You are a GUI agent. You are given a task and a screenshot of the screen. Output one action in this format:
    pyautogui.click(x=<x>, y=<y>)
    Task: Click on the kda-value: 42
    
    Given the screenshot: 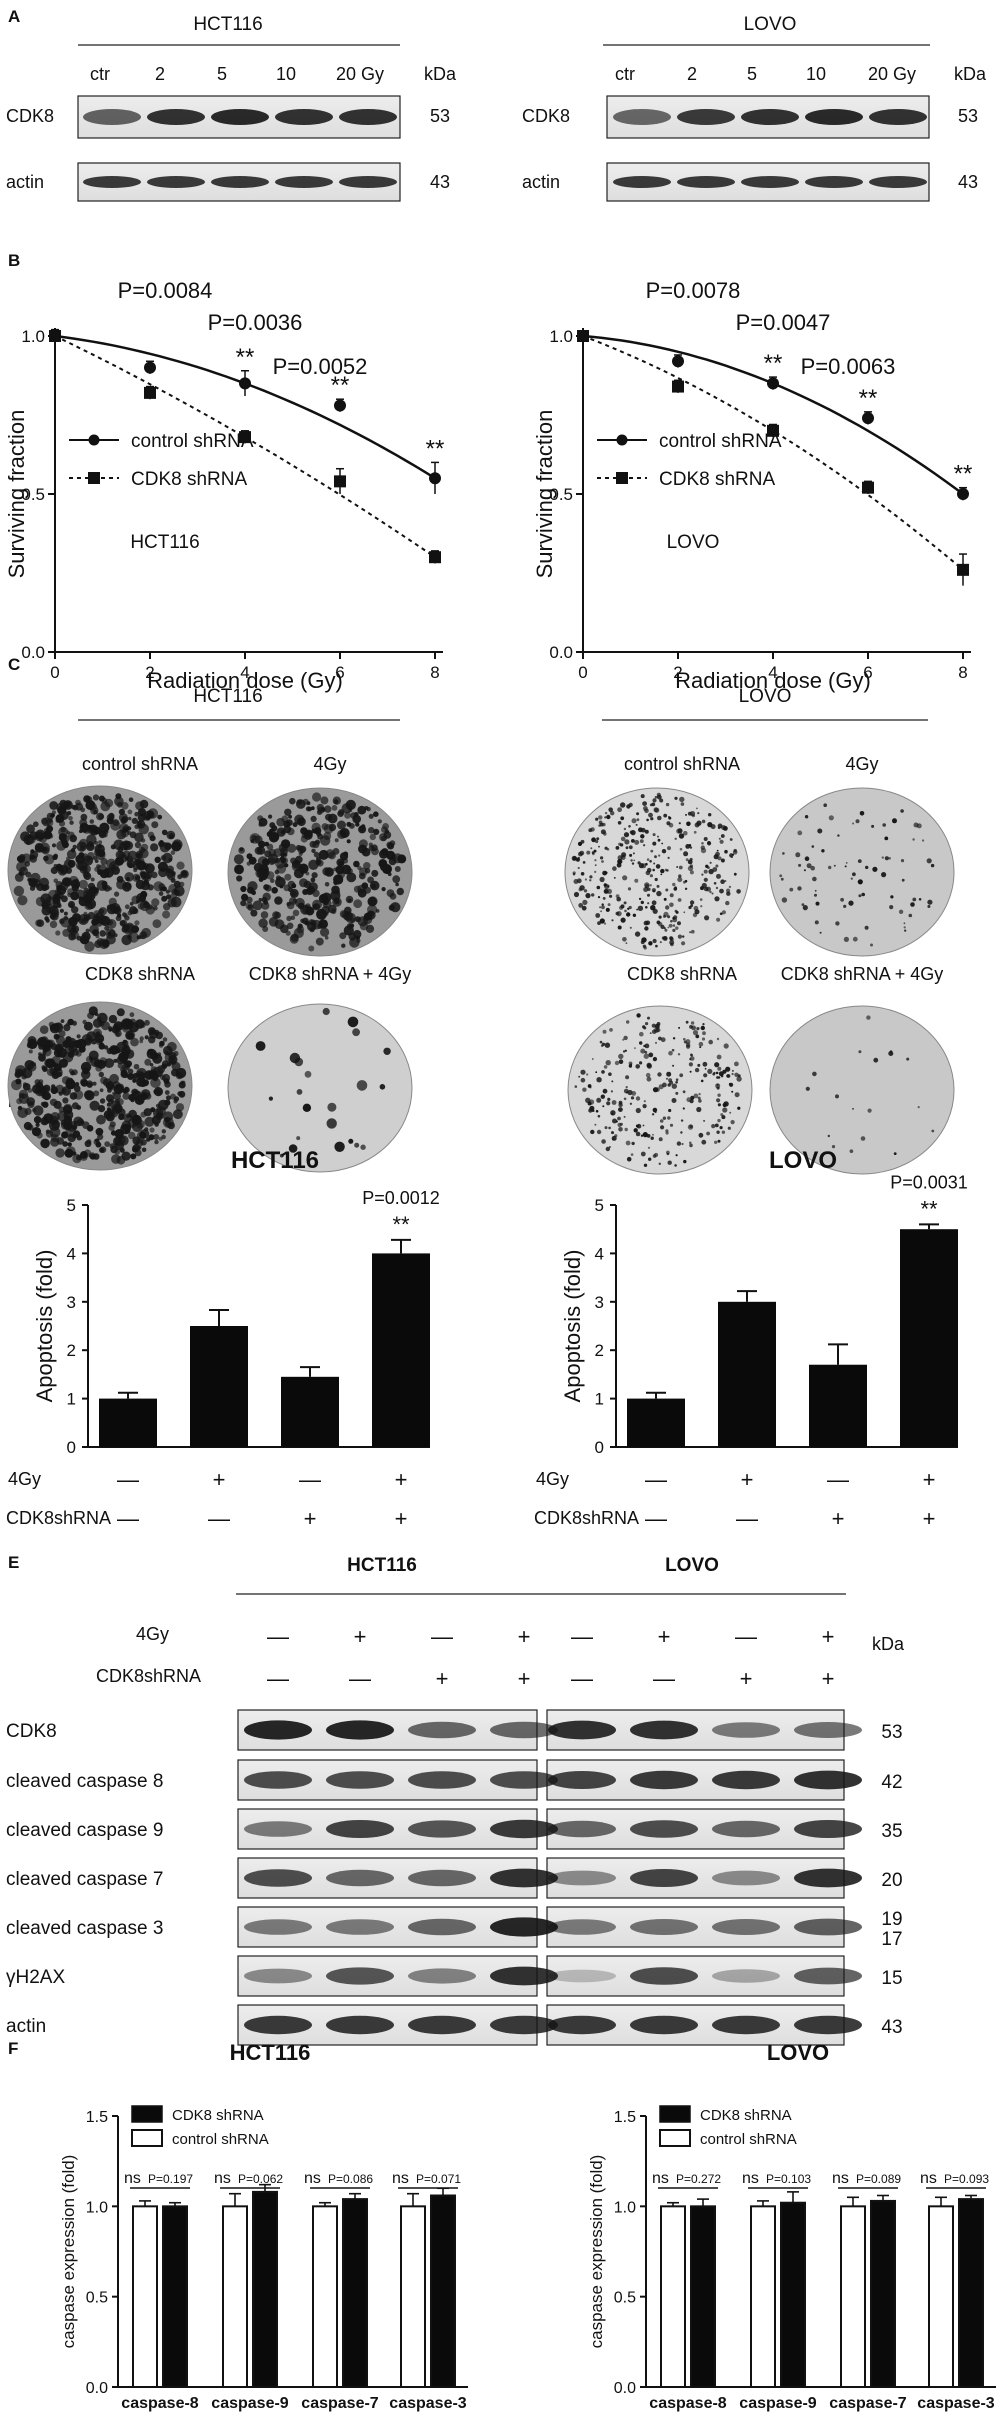 What is the action you would take?
    pyautogui.click(x=891, y=1782)
    